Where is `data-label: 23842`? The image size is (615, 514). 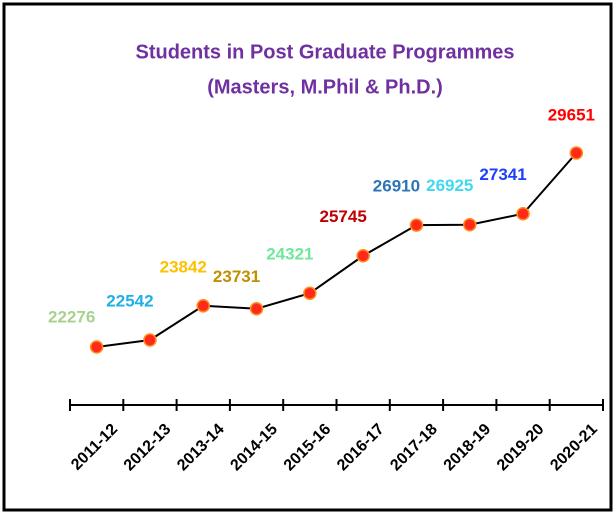 data-label: 23842 is located at coordinates (183, 266).